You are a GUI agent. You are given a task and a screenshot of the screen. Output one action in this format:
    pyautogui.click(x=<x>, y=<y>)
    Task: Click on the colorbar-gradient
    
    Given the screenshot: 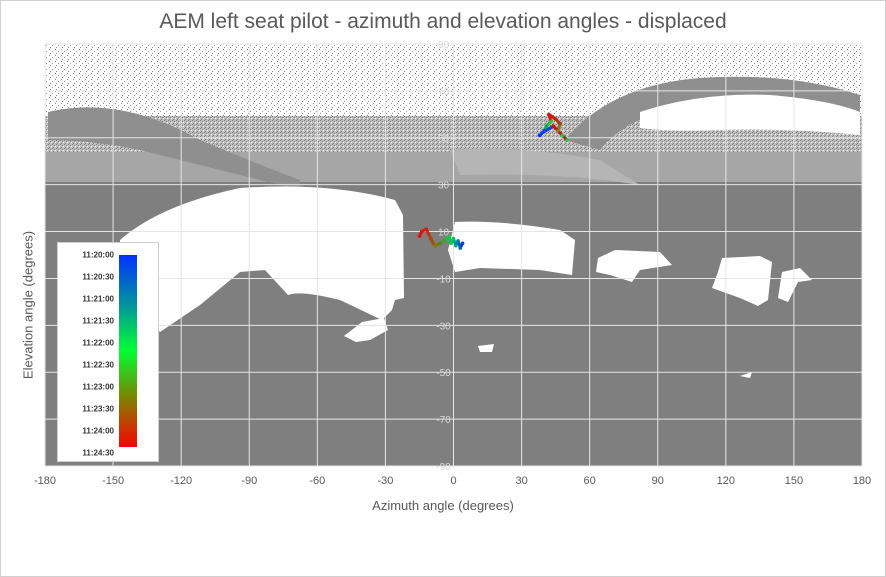 What is the action you would take?
    pyautogui.click(x=128, y=351)
    